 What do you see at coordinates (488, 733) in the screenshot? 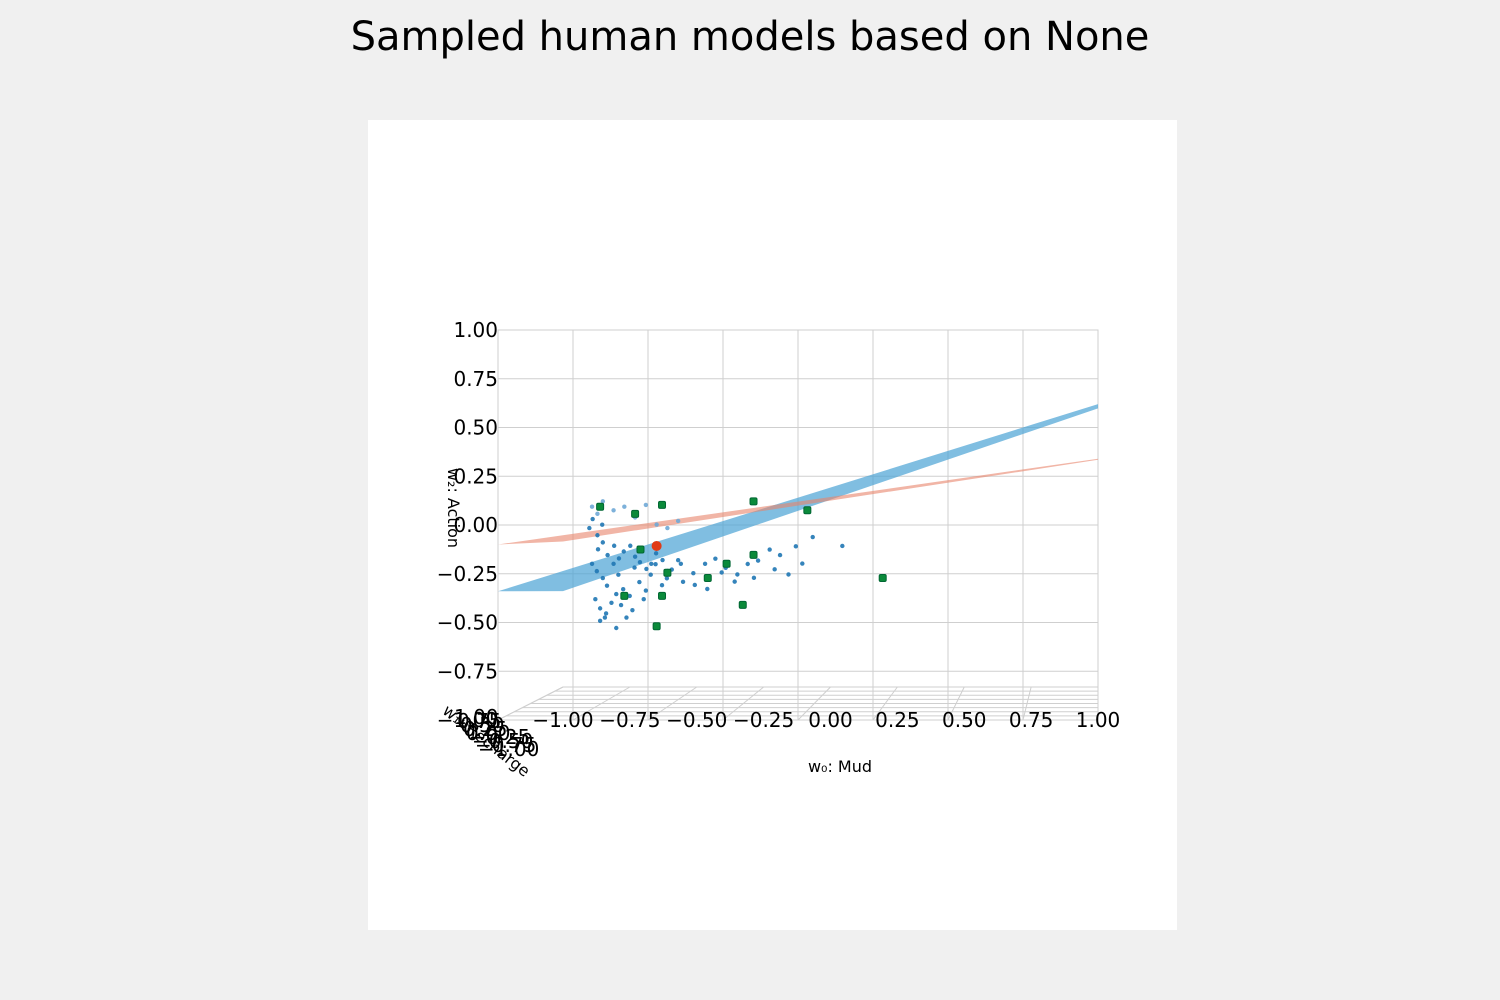
I see `y-tick-label: 0.00` at bounding box center [488, 733].